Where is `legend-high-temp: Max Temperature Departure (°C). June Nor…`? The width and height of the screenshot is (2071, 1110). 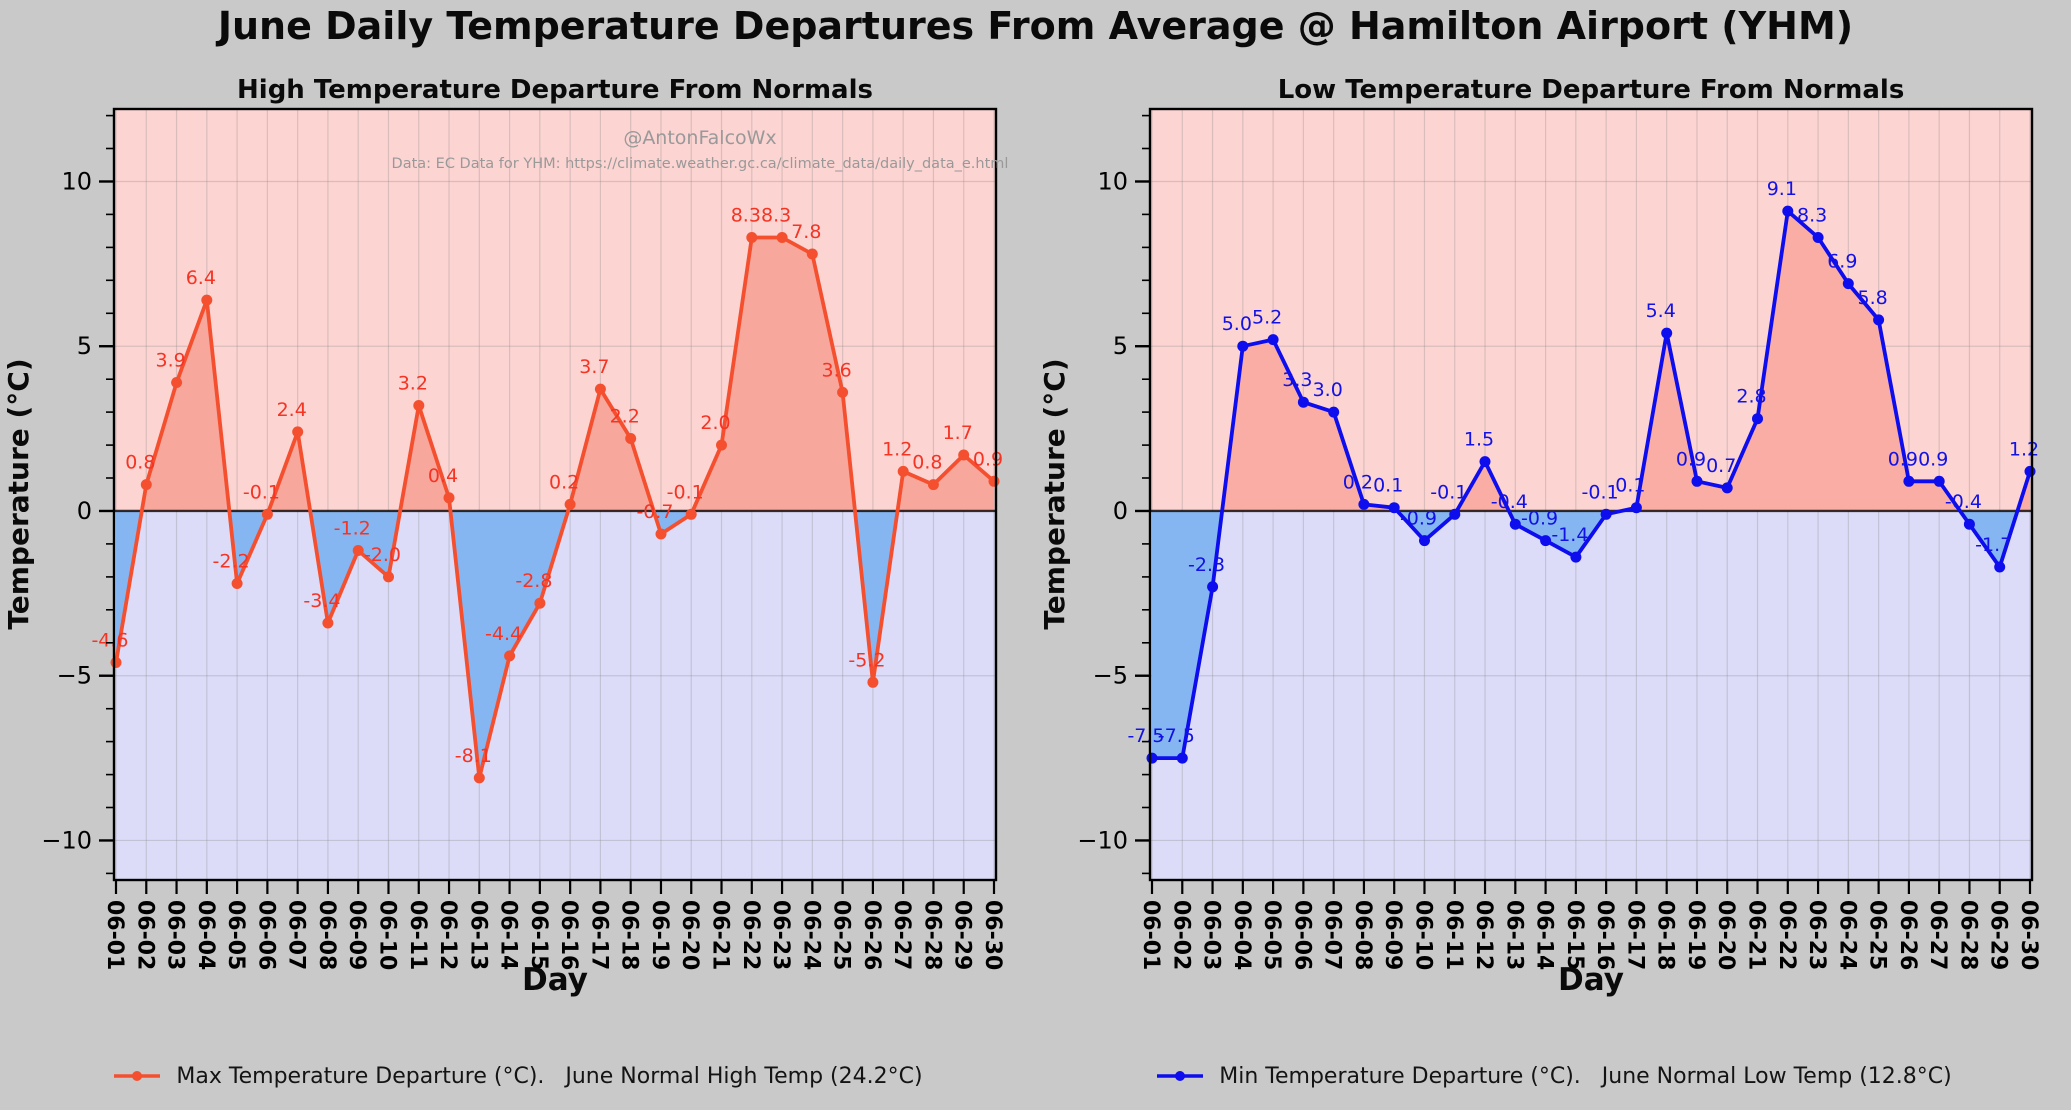 legend-high-temp: Max Temperature Departure (°C). June Nor… is located at coordinates (517, 1076).